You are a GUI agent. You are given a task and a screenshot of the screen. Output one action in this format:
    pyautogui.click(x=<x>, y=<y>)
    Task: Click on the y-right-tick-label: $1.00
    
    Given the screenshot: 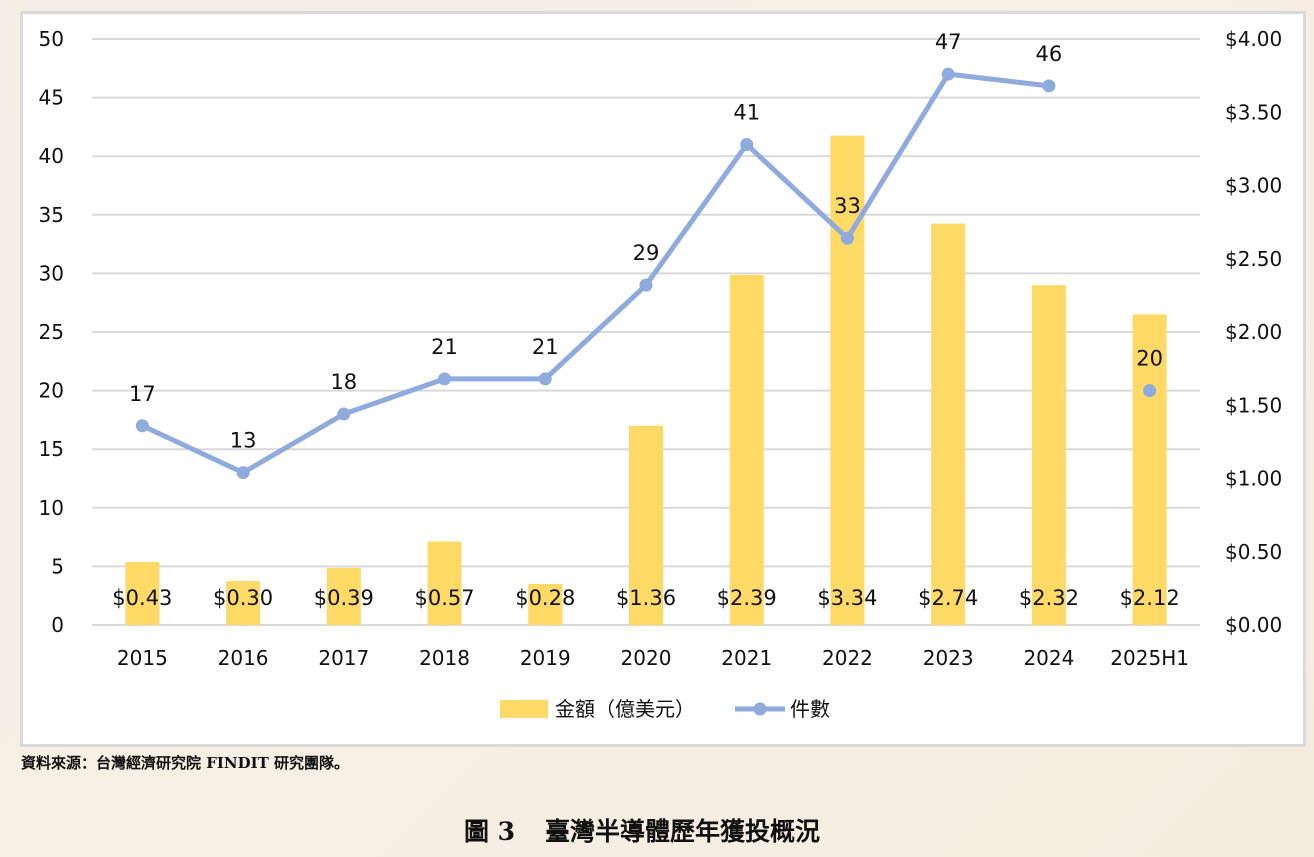 What is the action you would take?
    pyautogui.click(x=1253, y=479)
    